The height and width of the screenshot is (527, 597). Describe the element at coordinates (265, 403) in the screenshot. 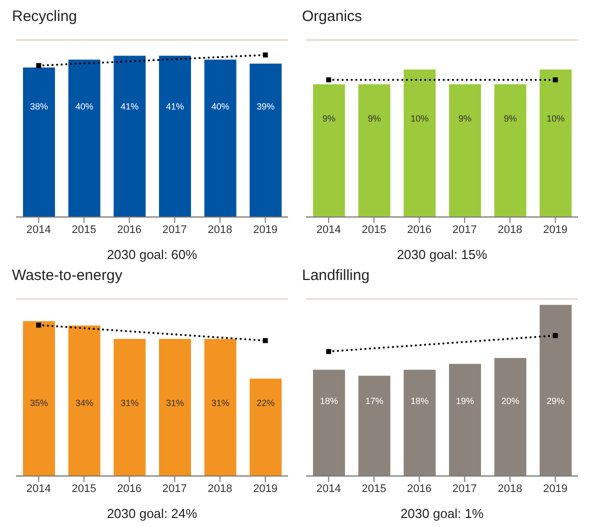

I see `data-label: 22%` at that location.